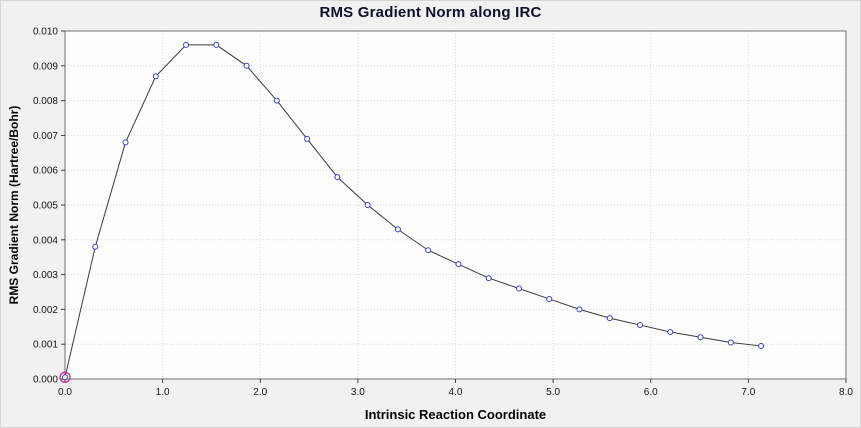  Describe the element at coordinates (65, 392) in the screenshot. I see `x-tick-label: 0.0` at that location.